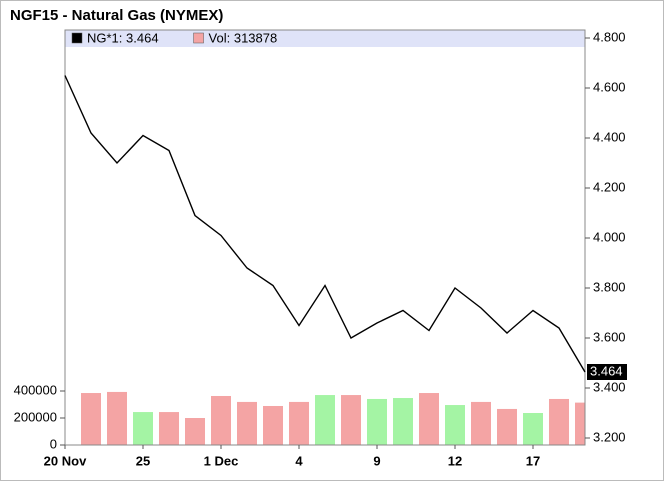 Image resolution: width=664 pixels, height=481 pixels. Describe the element at coordinates (143, 460) in the screenshot. I see `x-tick-label: 25` at that location.